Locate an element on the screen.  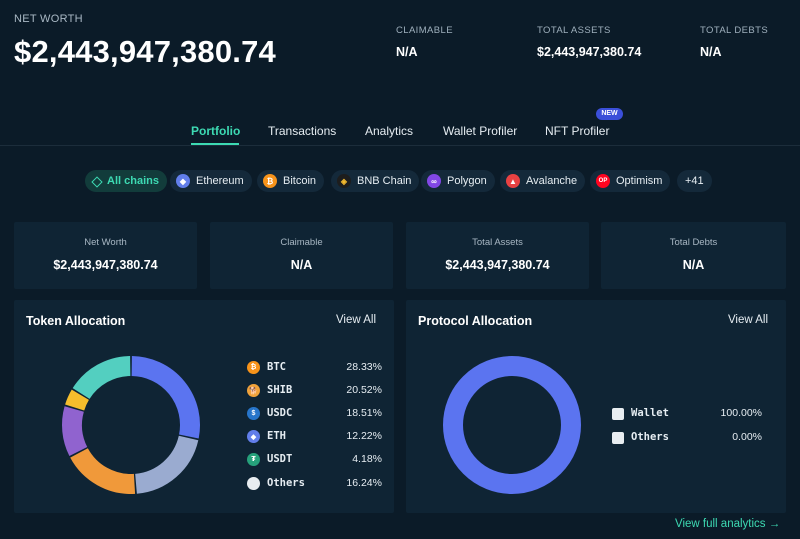
chip-optimism: OP Optimism is located at coordinates (630, 181).